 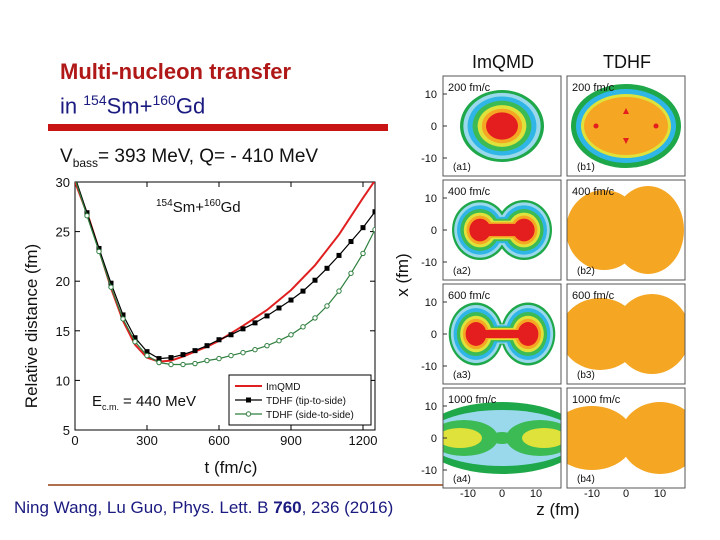 I want to click on energy-e: E, so click(x=97, y=401).